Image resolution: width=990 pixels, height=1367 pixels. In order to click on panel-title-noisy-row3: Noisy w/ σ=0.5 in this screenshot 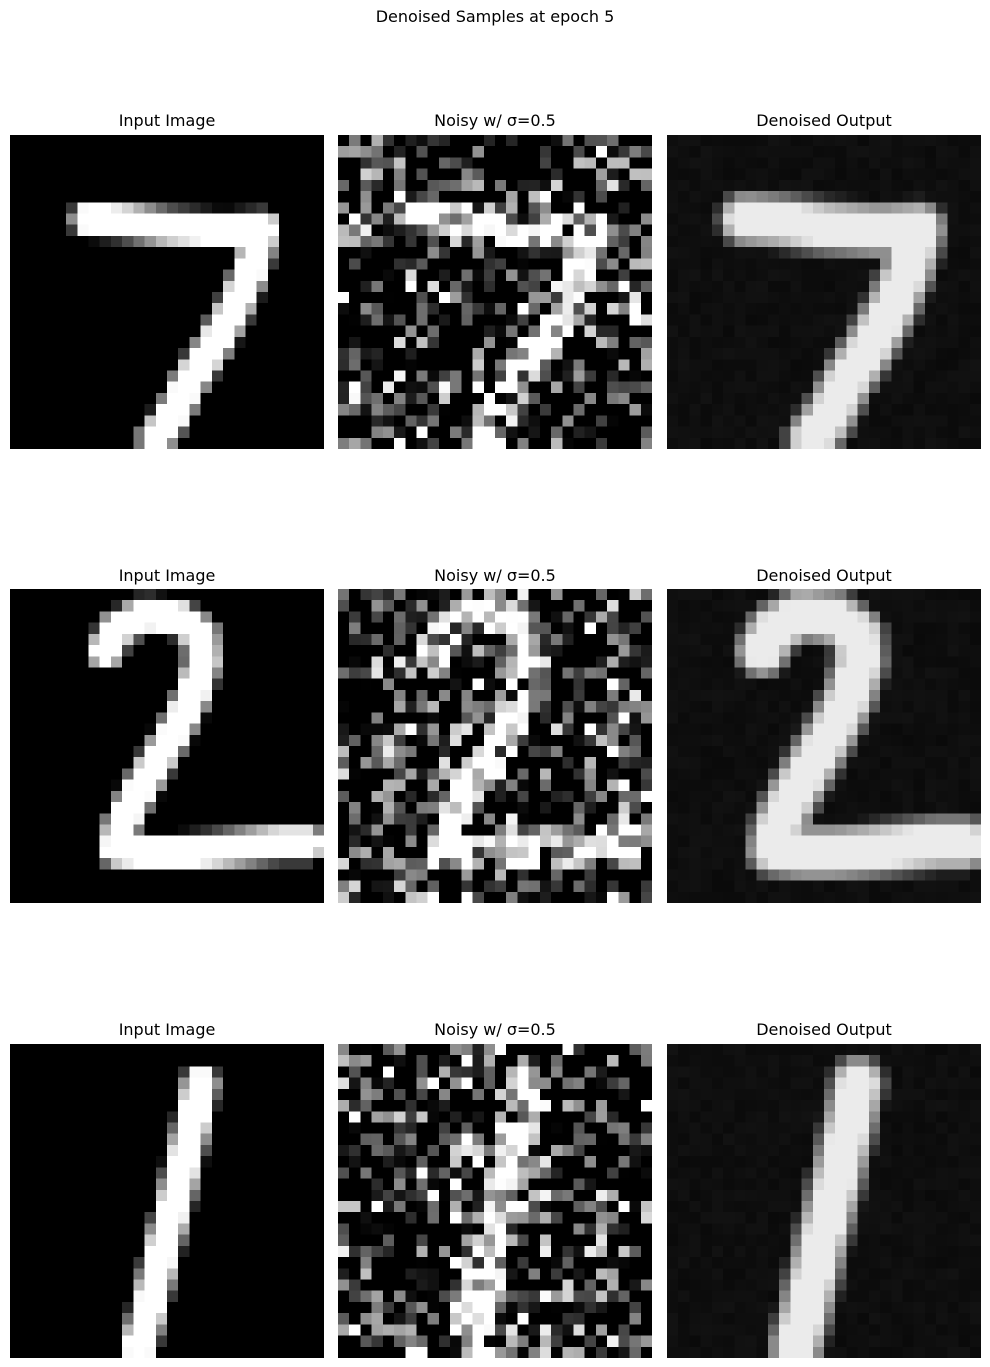, I will do `click(495, 1029)`.